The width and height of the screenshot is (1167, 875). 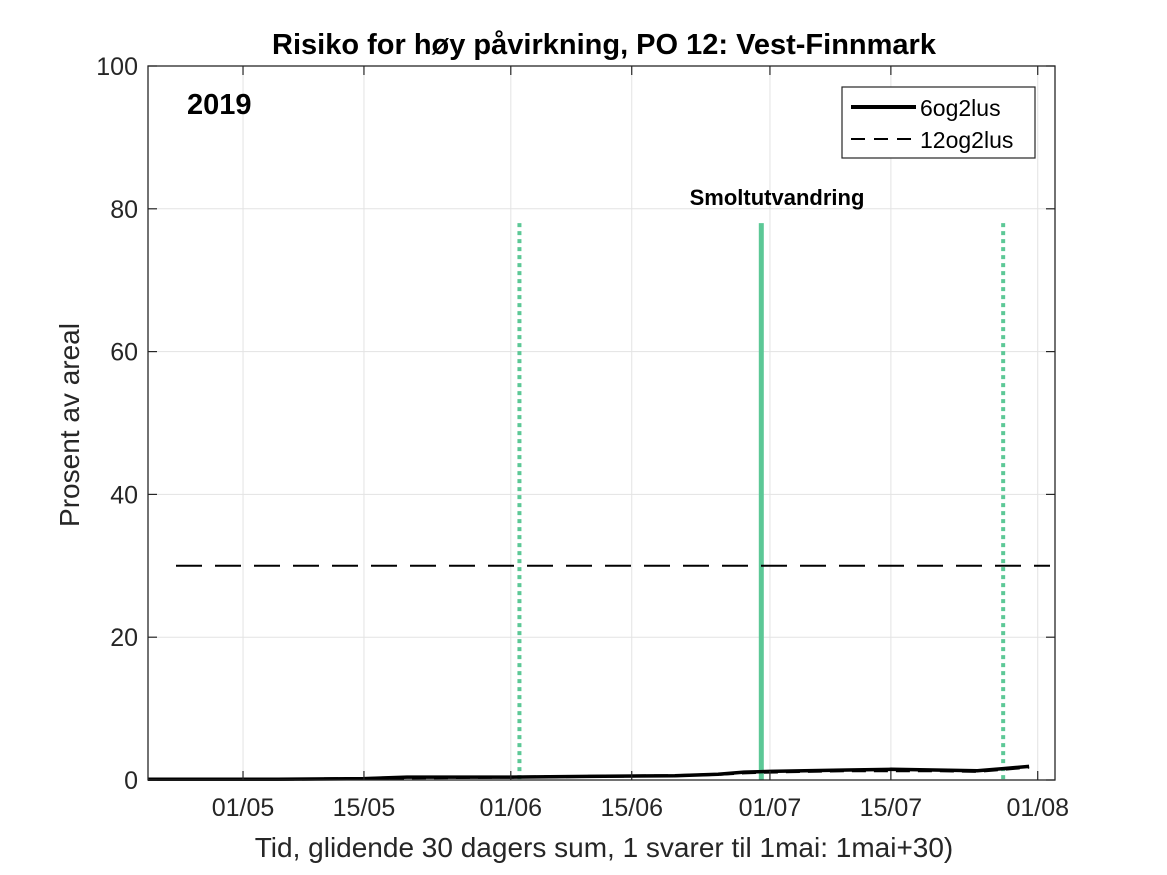 What do you see at coordinates (777, 197) in the screenshot?
I see `smoltutvandring-label: Smoltutvandring` at bounding box center [777, 197].